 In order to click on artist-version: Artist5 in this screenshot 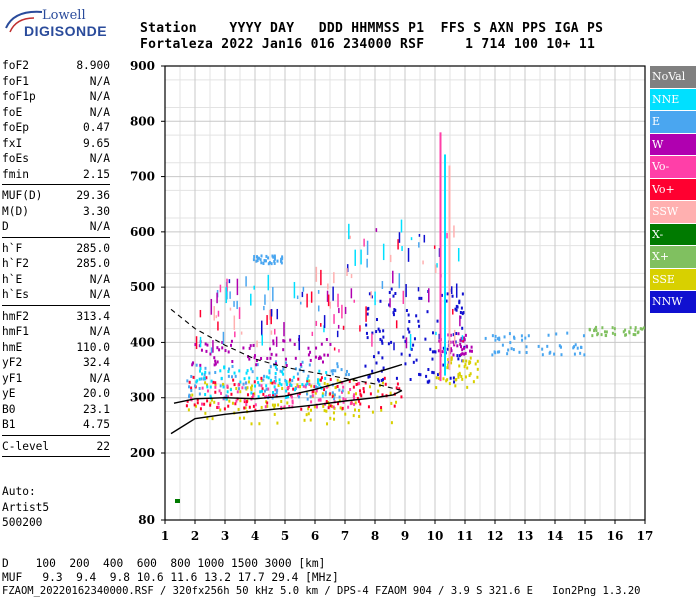, I will do `click(26, 507)`.